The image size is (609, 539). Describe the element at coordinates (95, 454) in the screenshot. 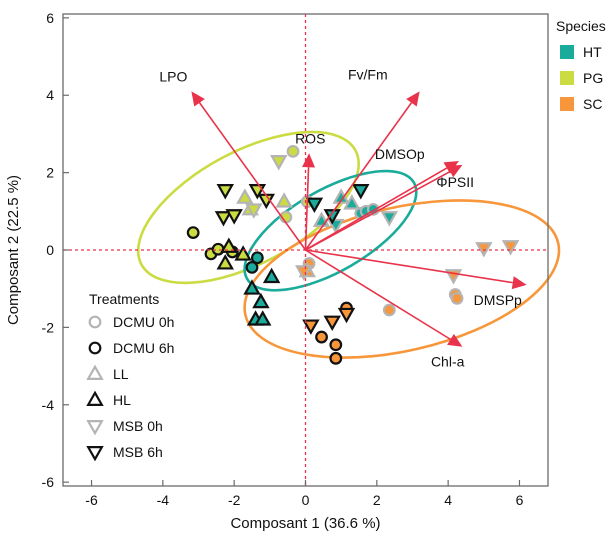

I see `legend-marker-msb-6h` at that location.